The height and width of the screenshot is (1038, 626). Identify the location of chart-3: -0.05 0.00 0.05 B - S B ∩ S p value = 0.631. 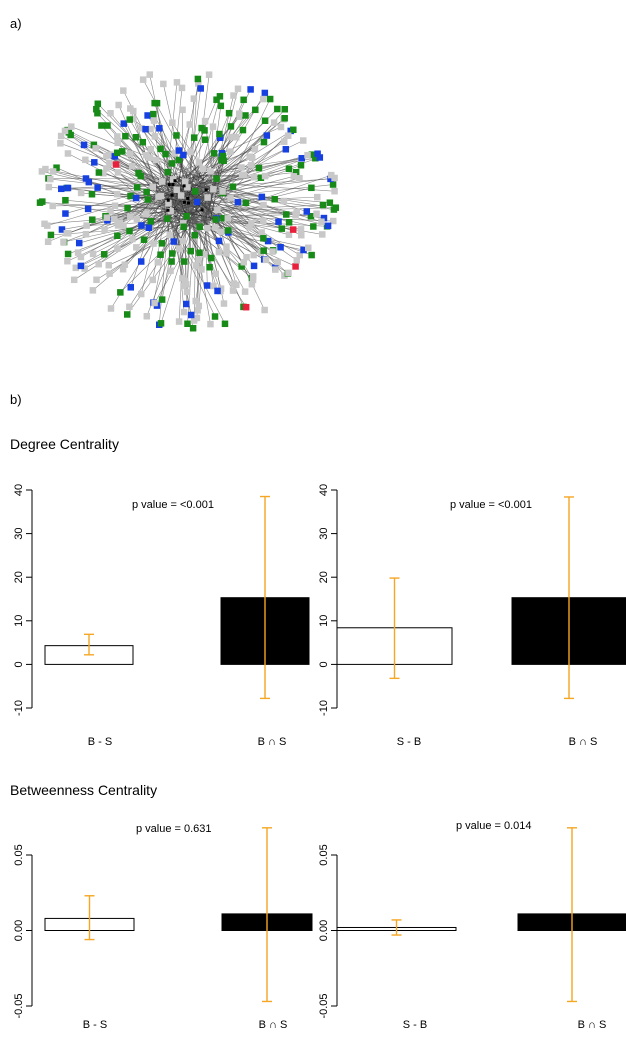
(163, 927).